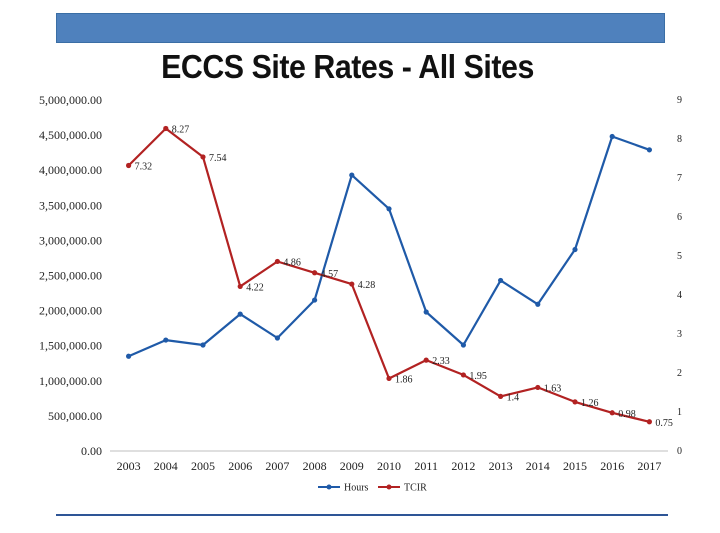  What do you see at coordinates (75, 416) in the screenshot?
I see `y-left-tick-label: 500,000.00` at bounding box center [75, 416].